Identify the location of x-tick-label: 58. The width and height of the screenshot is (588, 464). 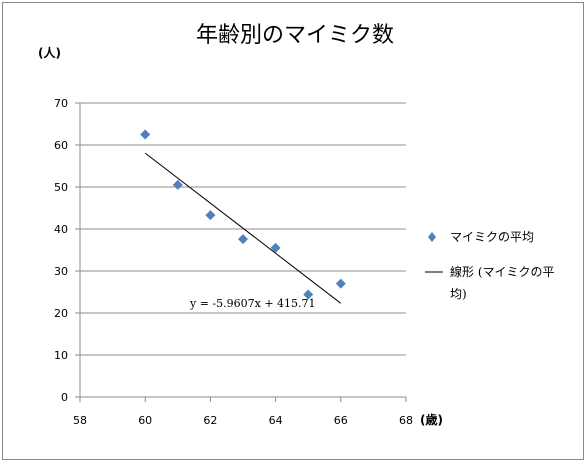
(80, 420).